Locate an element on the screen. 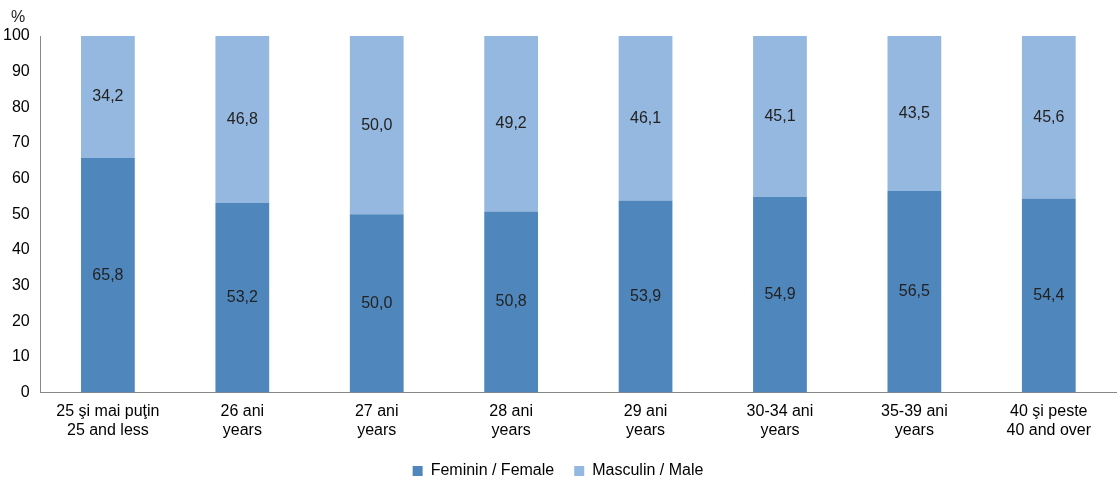 The image size is (1120, 489). data-label: 46,1 is located at coordinates (645, 117).